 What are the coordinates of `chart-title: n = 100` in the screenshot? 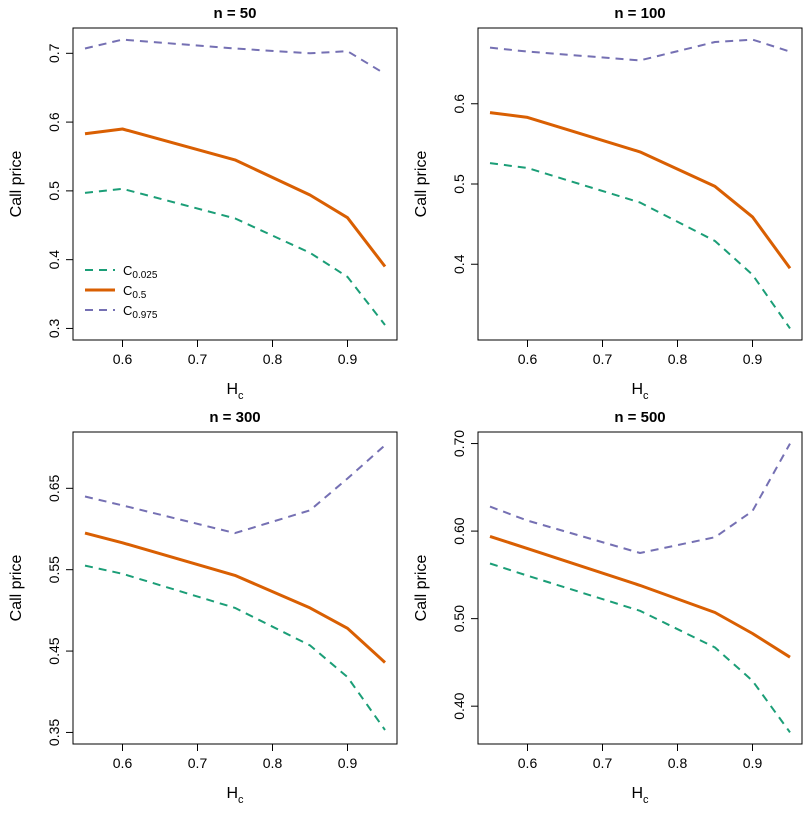 It's located at (639, 13).